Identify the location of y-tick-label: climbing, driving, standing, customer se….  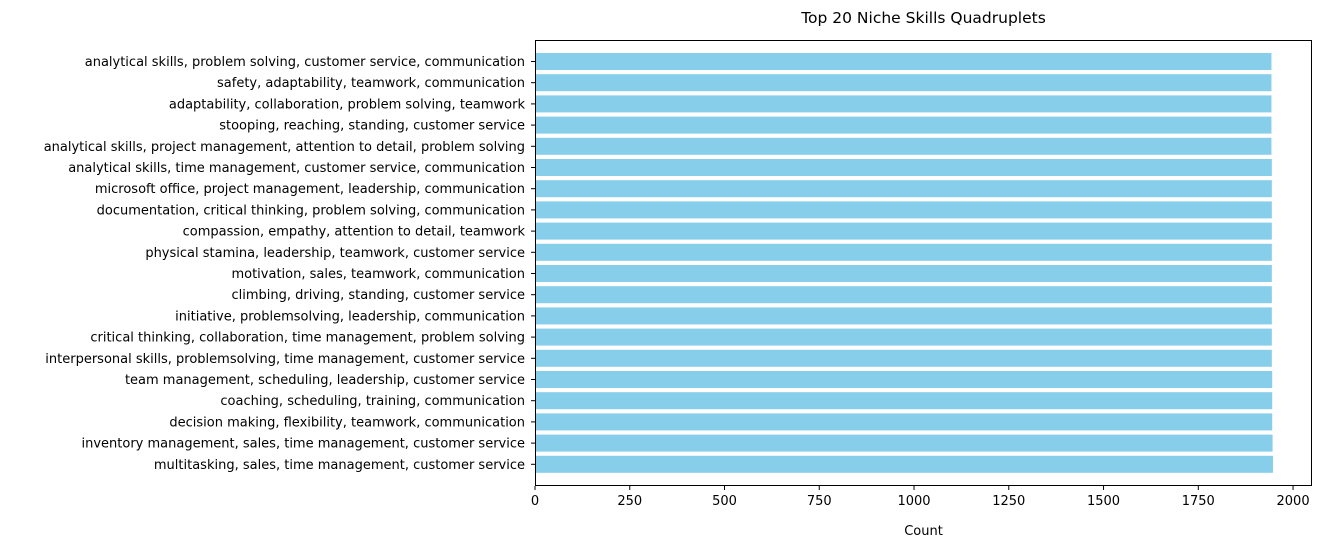
(378, 295).